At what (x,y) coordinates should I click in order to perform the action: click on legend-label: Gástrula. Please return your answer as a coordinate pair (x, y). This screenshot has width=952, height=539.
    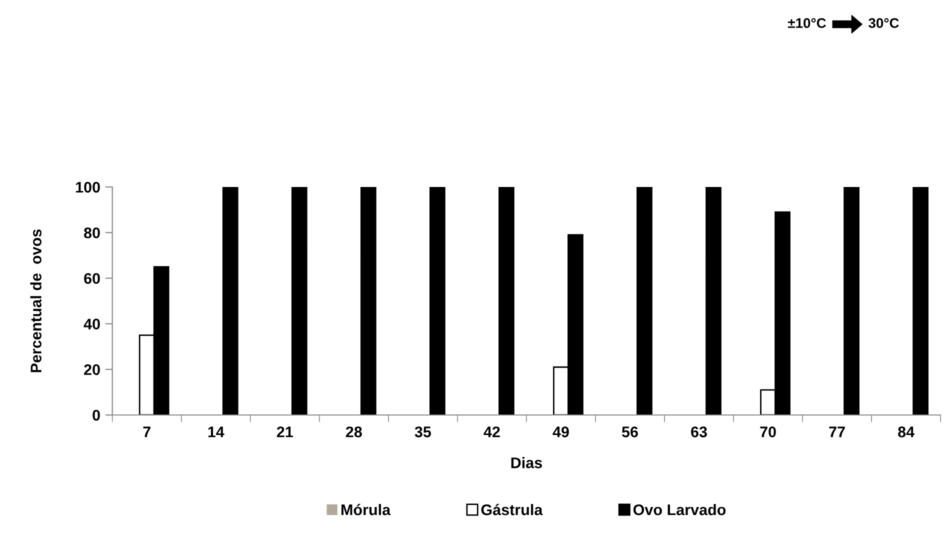
    Looking at the image, I should click on (512, 510).